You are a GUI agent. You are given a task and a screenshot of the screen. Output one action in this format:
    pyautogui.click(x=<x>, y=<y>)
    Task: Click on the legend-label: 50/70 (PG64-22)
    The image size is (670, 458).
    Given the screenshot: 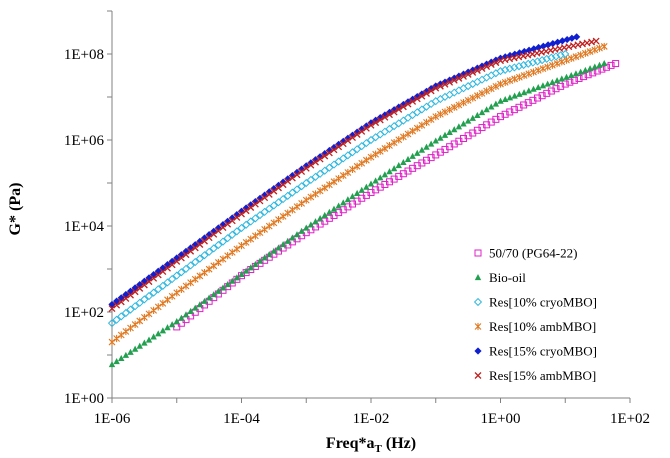 What is the action you would take?
    pyautogui.click(x=533, y=253)
    